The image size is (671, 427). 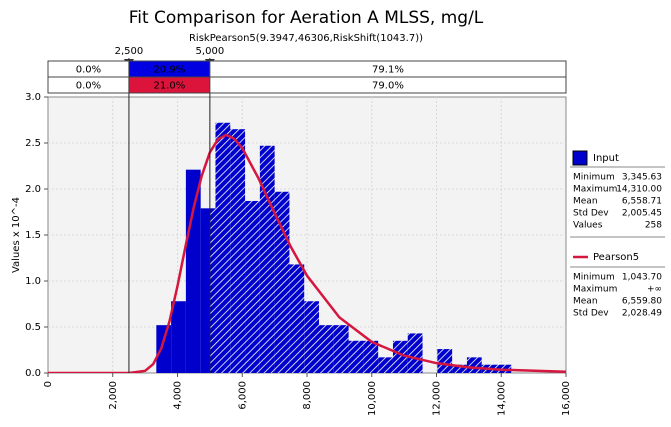 I want to click on stat-value: +∞, so click(x=654, y=290).